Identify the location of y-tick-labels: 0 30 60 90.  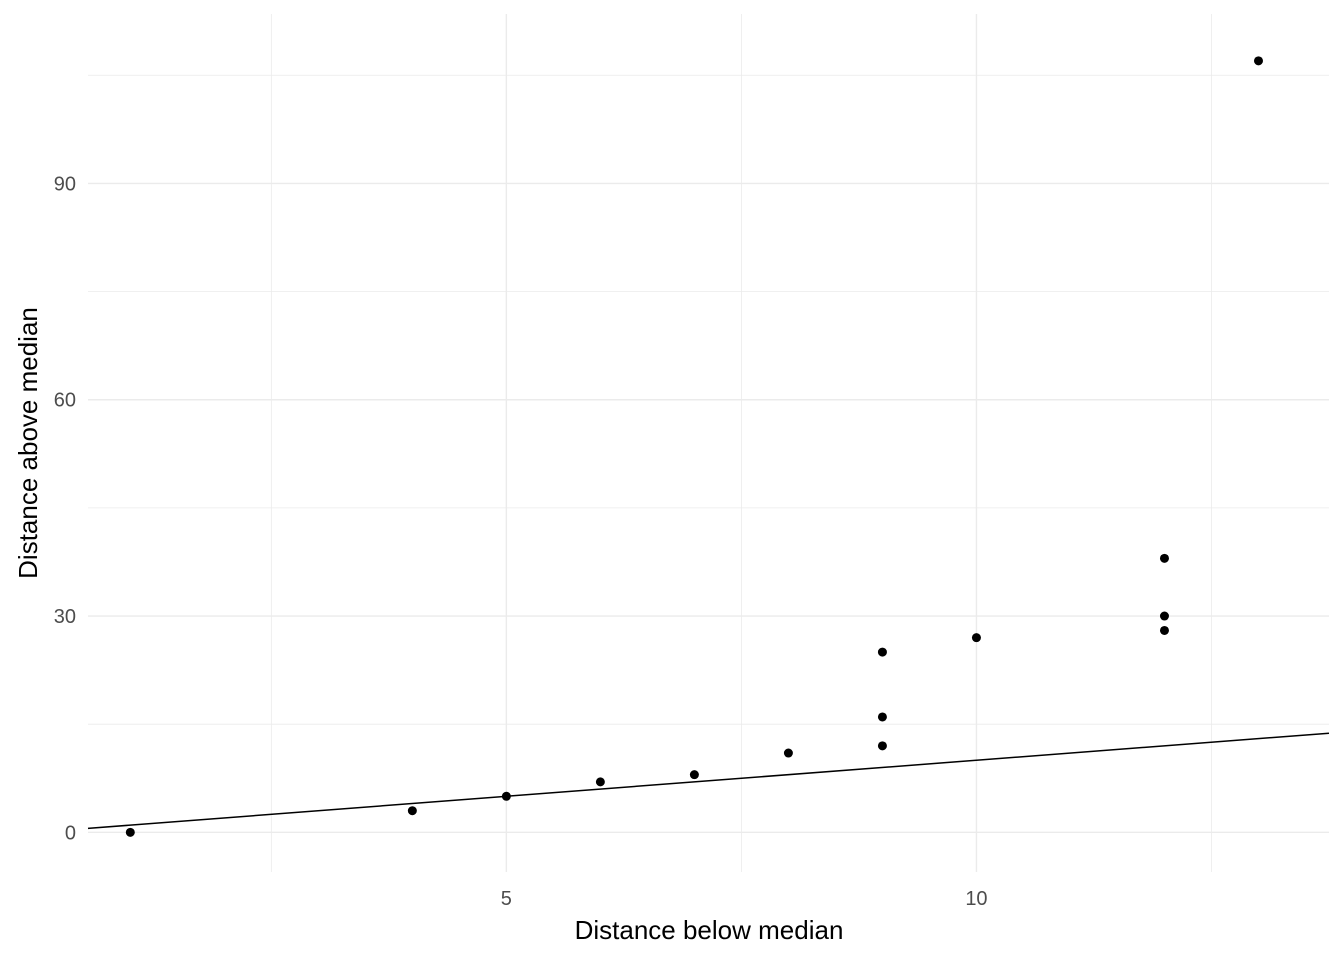
(65, 508).